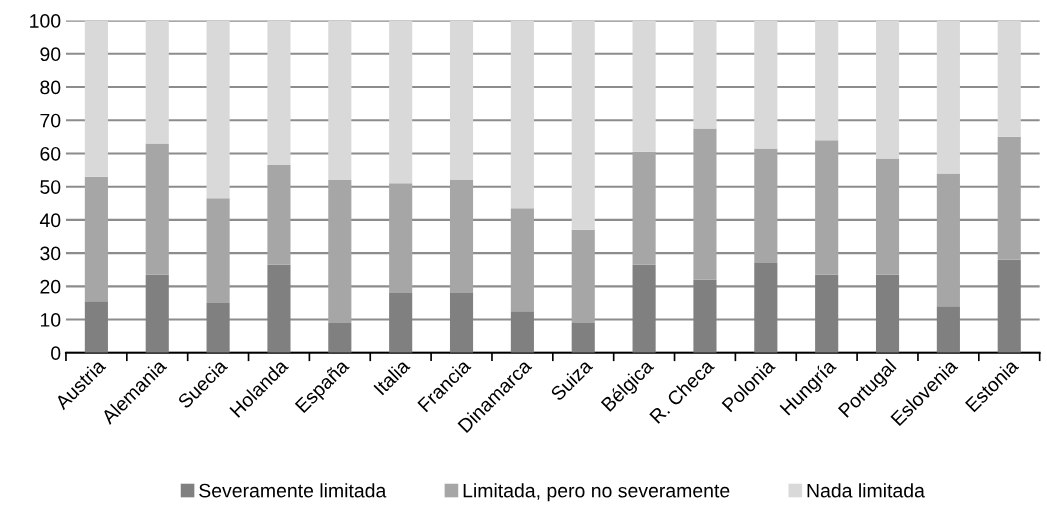  Describe the element at coordinates (391, 376) in the screenshot. I see `x-tick-label: Italia` at that location.